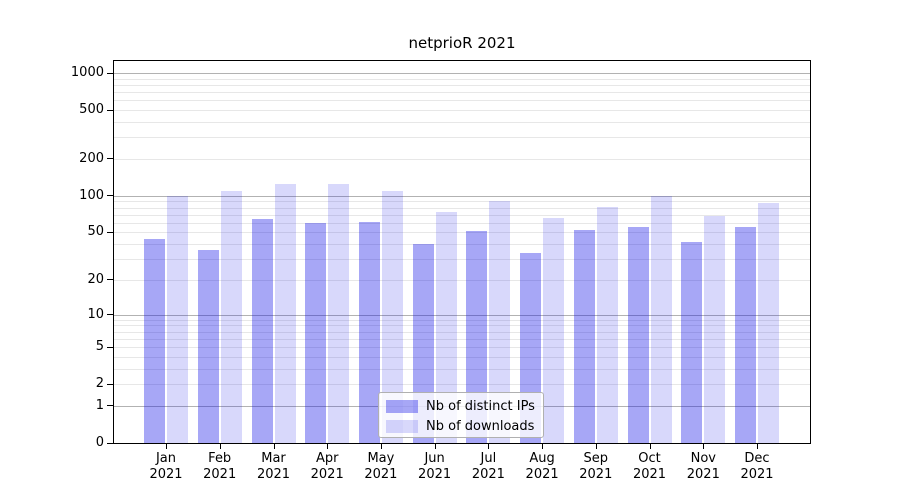 The image size is (900, 500). What do you see at coordinates (381, 458) in the screenshot?
I see `x-tick-month: May` at bounding box center [381, 458].